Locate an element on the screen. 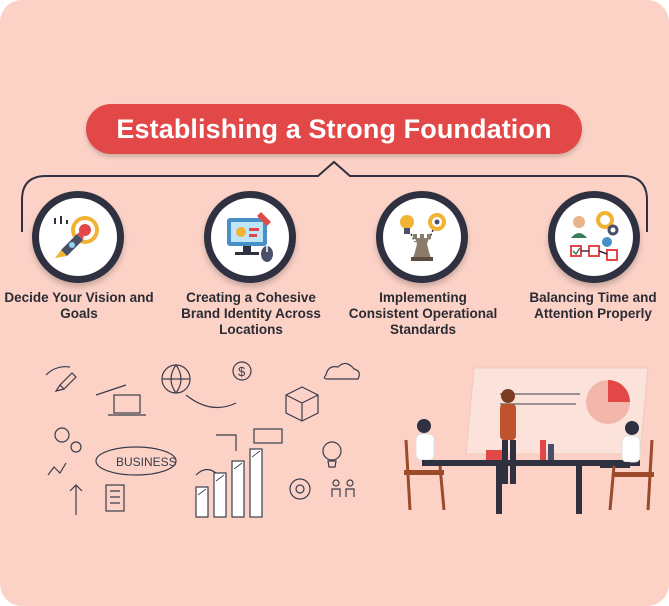 Image resolution: width=669 pixels, height=606 pixels. workflow-manager-icon is located at coordinates (594, 236).